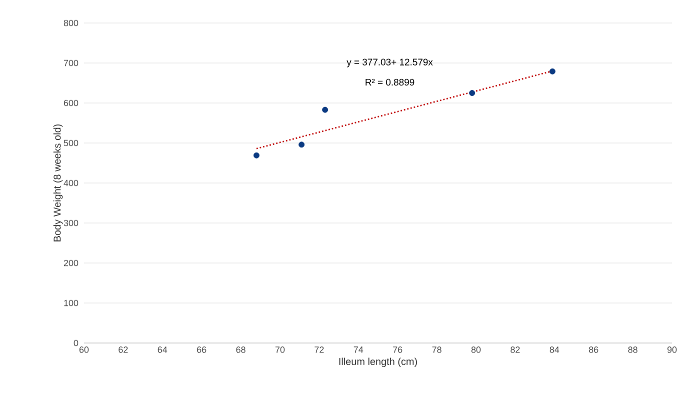 The width and height of the screenshot is (678, 403). Describe the element at coordinates (437, 349) in the screenshot. I see `x-tick-label: 78` at that location.